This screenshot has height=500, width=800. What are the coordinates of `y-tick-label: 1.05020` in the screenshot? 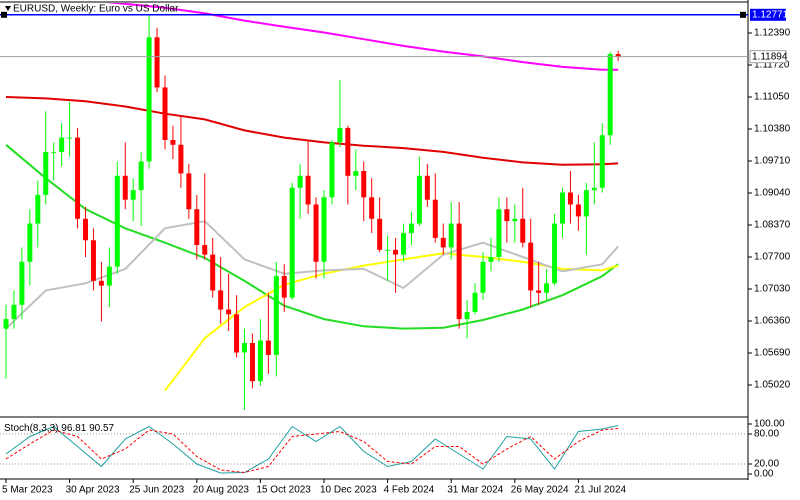 It's located at (772, 385).